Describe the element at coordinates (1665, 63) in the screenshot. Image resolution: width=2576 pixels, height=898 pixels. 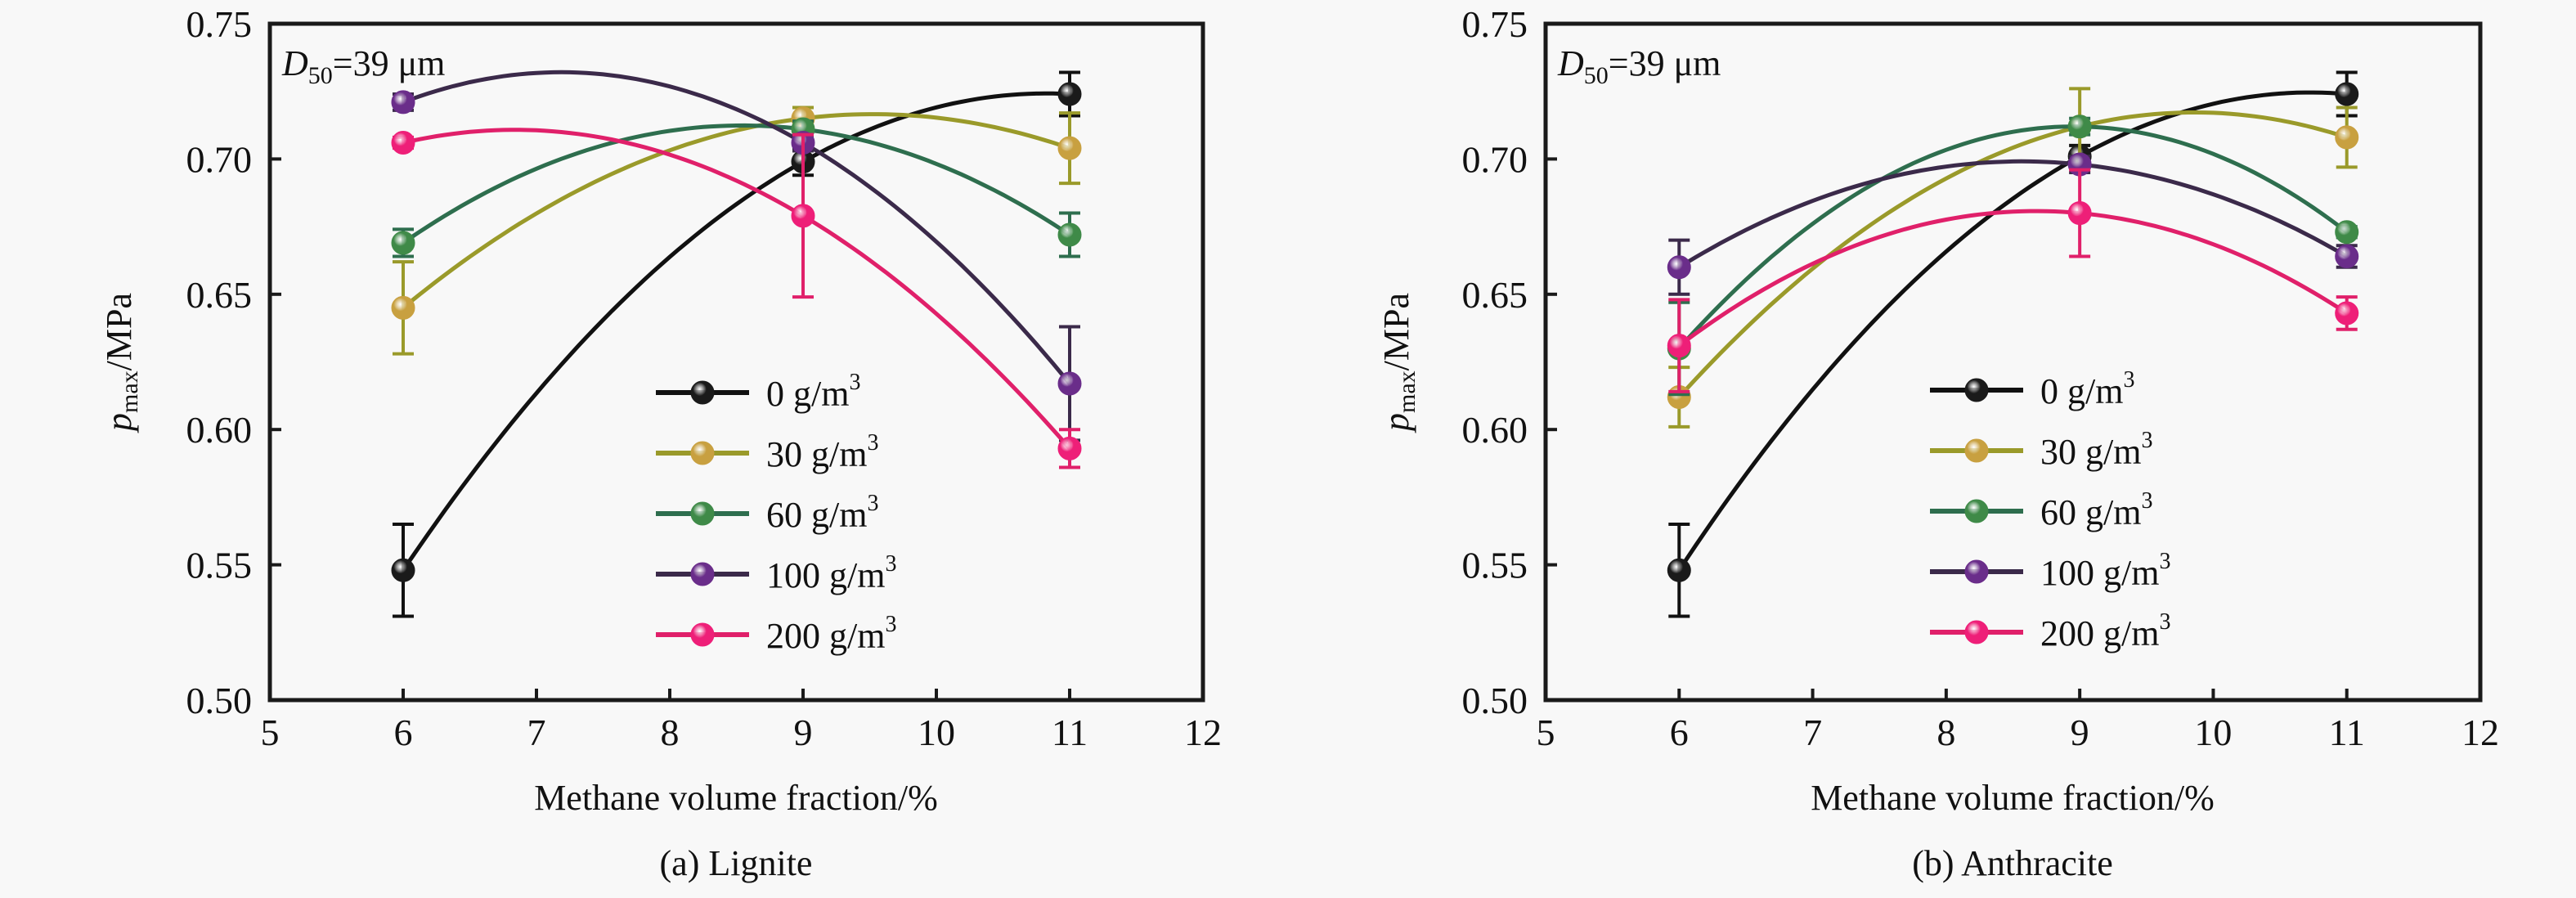
I see `annotation-value: =39 μm` at that location.